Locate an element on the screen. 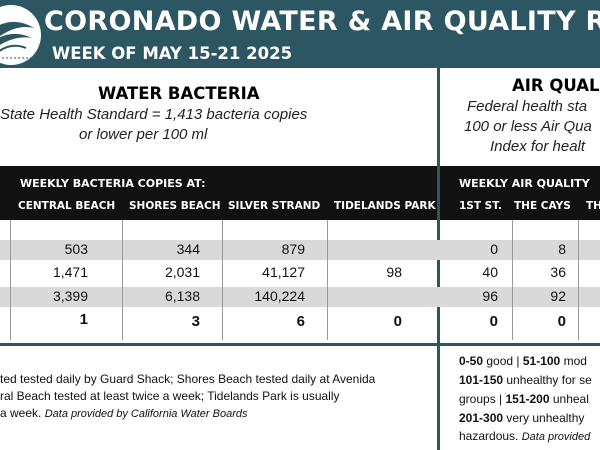  column-header: CENTRAL BEACH is located at coordinates (67, 206).